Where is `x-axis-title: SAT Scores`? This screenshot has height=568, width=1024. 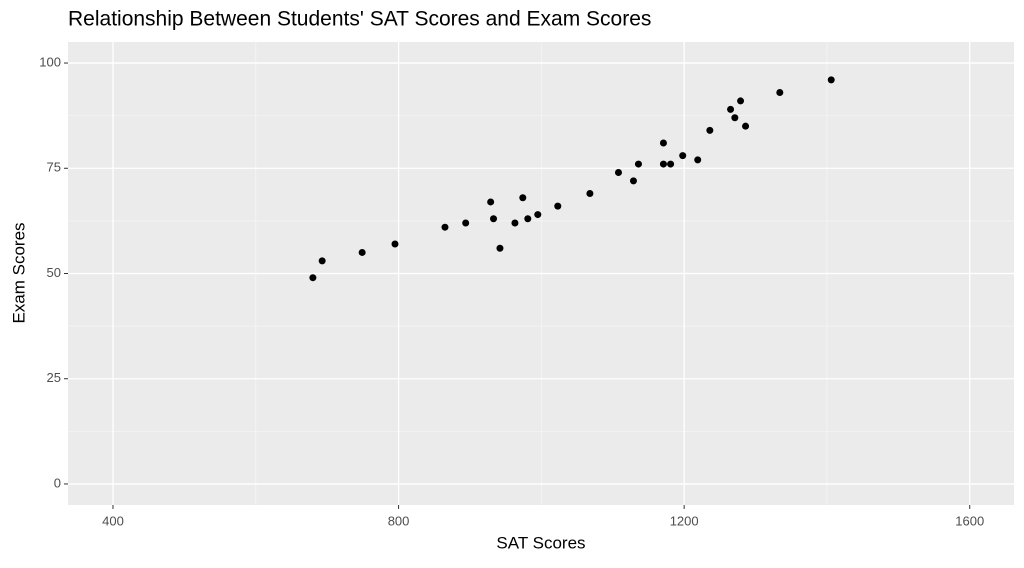
x-axis-title: SAT Scores is located at coordinates (540, 542).